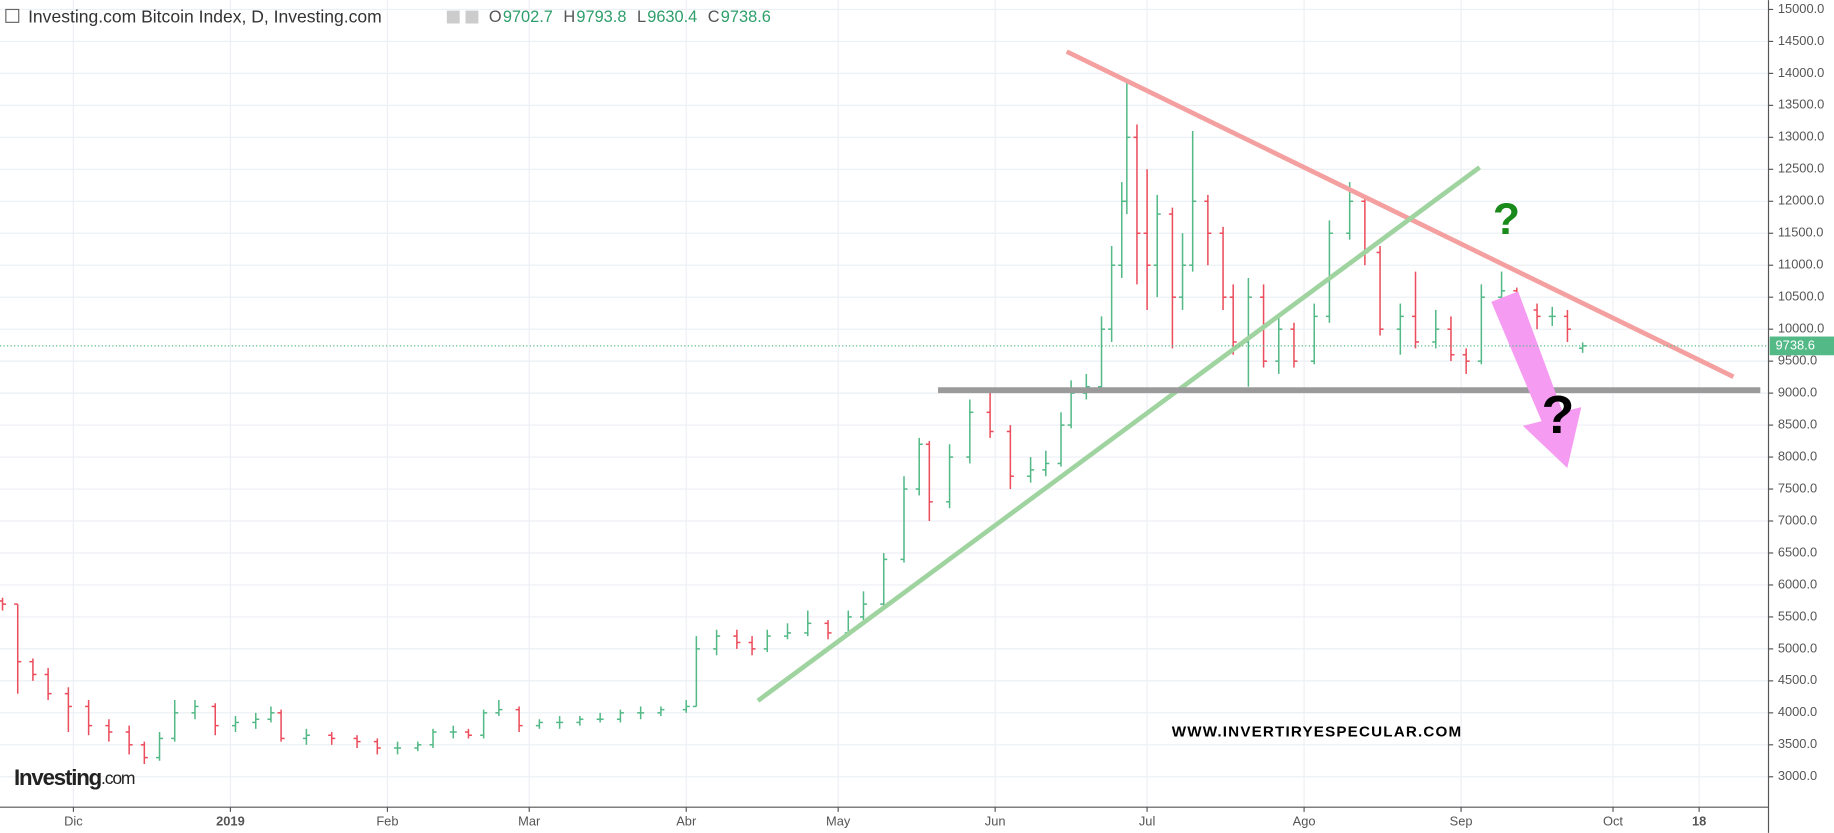 The height and width of the screenshot is (833, 1834). Describe the element at coordinates (1801, 264) in the screenshot. I see `y-tick-label: 11000.0` at that location.